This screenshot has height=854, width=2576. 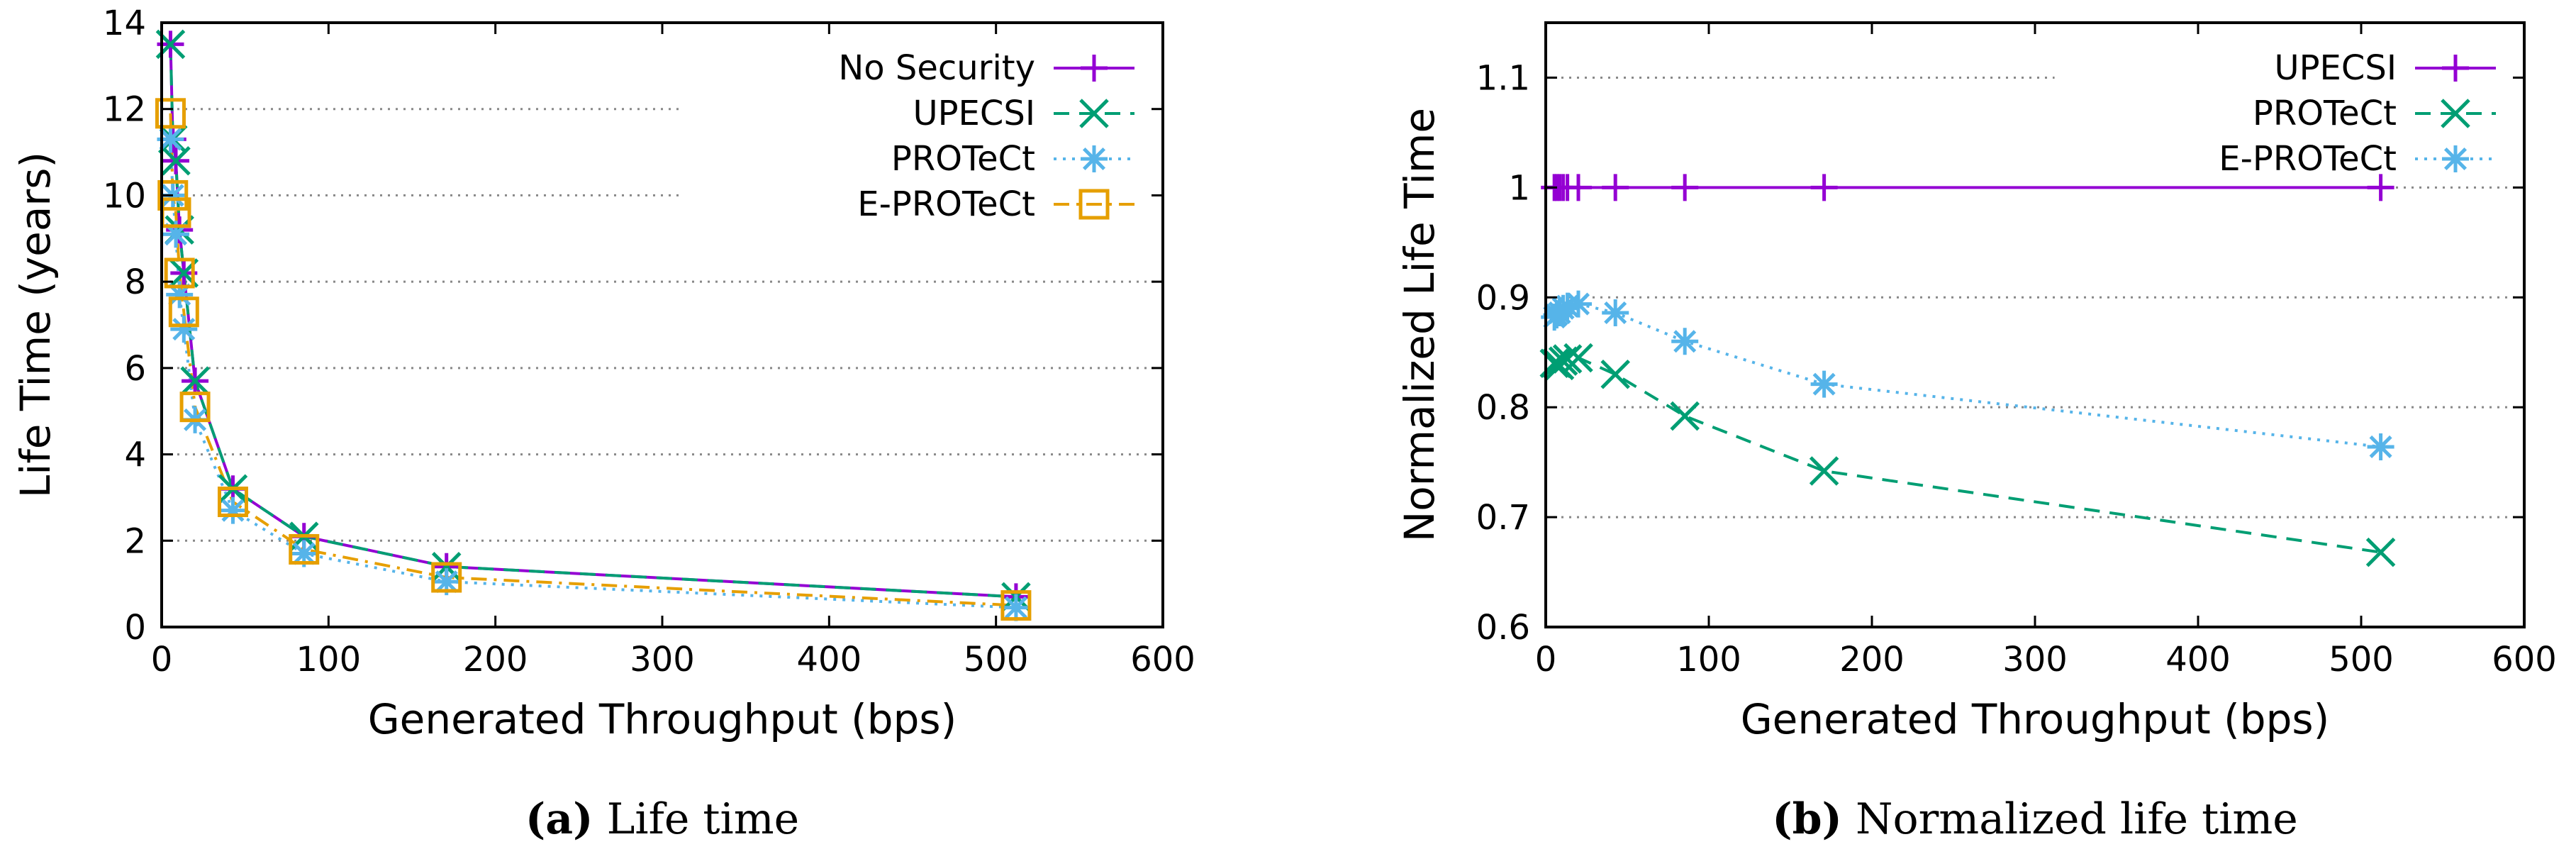 What do you see at coordinates (1519, 188) in the screenshot?
I see `y-tick-label: 1` at bounding box center [1519, 188].